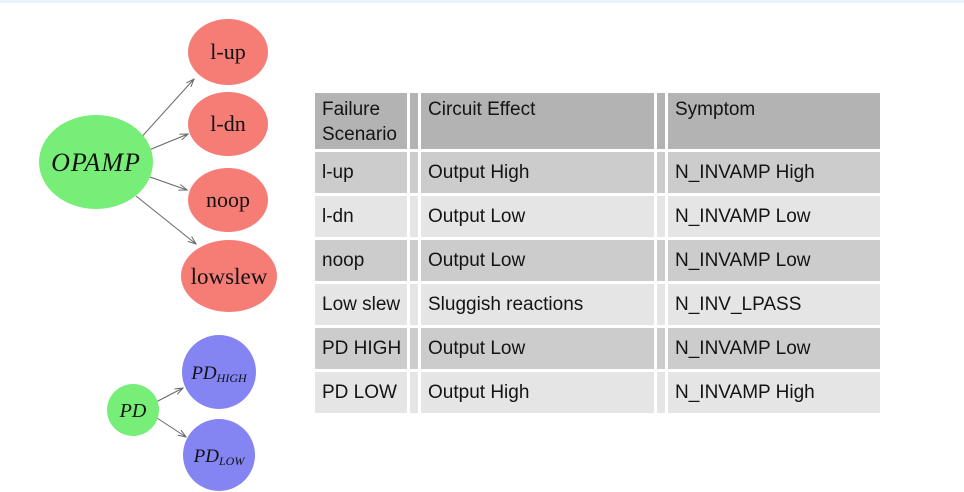 The height and width of the screenshot is (492, 964). I want to click on table-row-l-dn: l-dn Output Low N_INVAMP Low, so click(597, 216).